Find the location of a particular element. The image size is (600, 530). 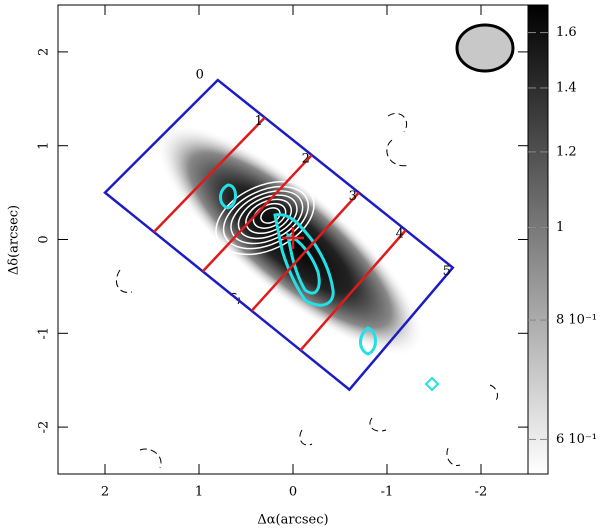

colorbar-tick-label: 1.2 is located at coordinates (566, 151).